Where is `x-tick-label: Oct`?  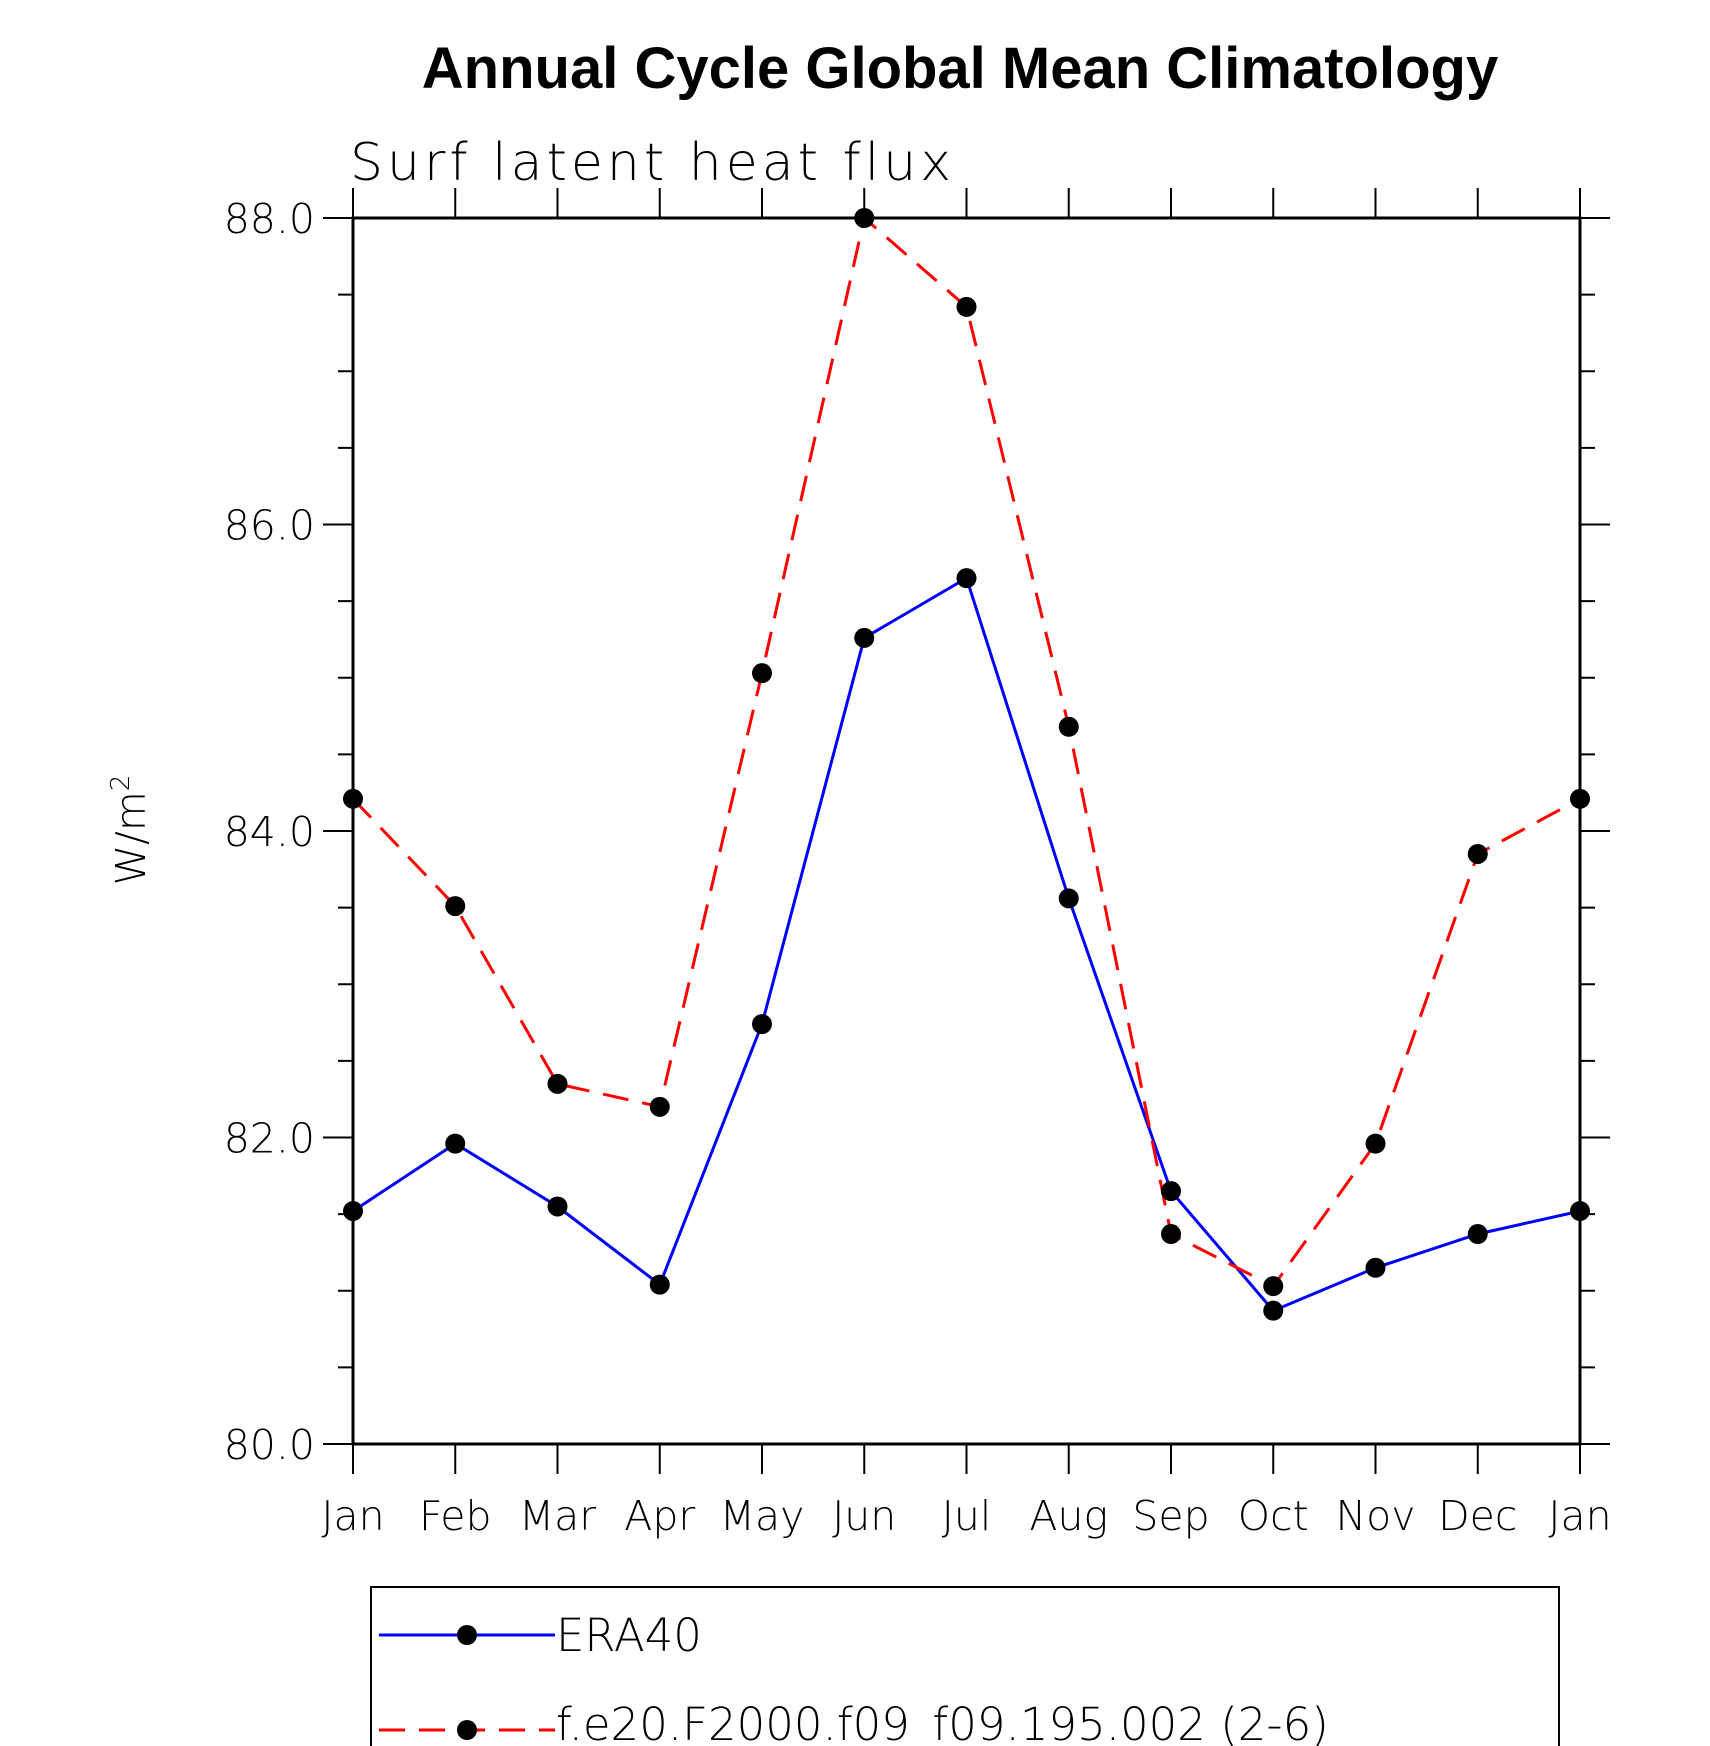 x-tick-label: Oct is located at coordinates (1273, 1516).